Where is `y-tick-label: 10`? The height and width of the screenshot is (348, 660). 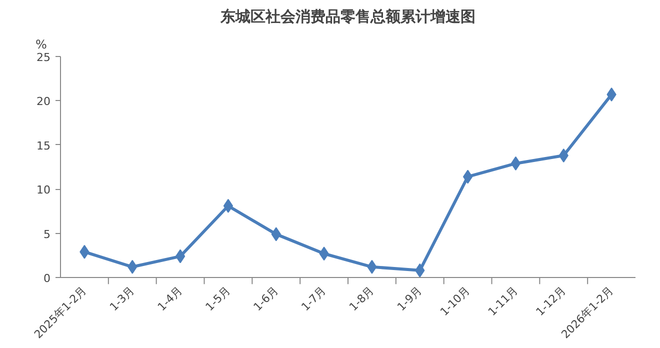
y-tick-label: 10 is located at coordinates (43, 190).